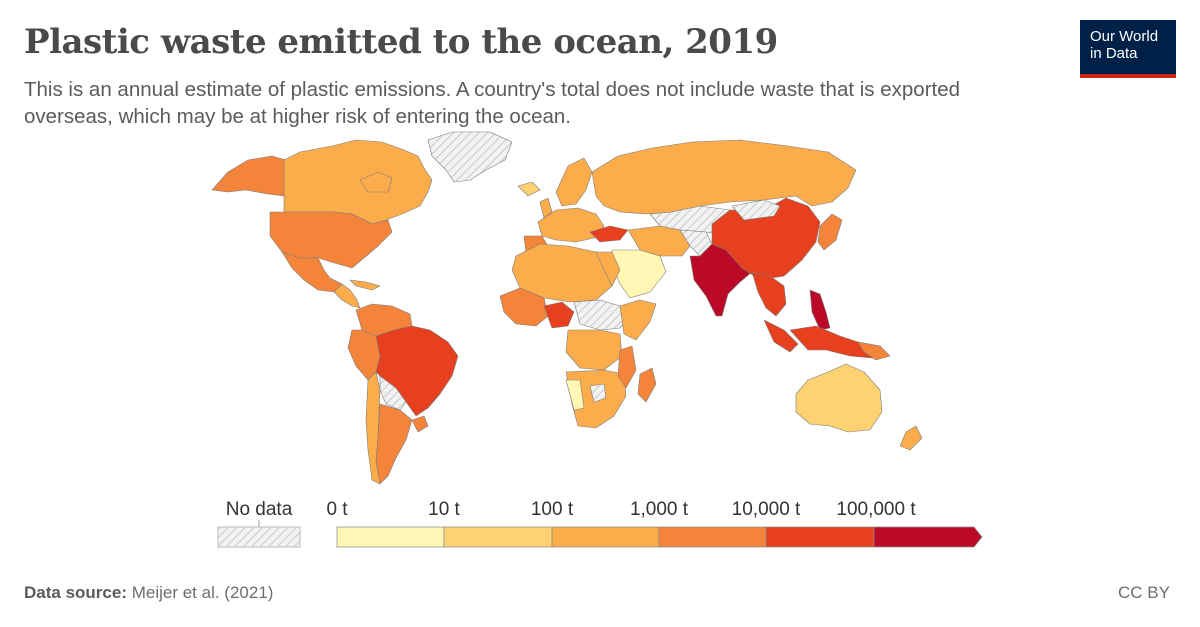  I want to click on country-west-africa, so click(524, 307).